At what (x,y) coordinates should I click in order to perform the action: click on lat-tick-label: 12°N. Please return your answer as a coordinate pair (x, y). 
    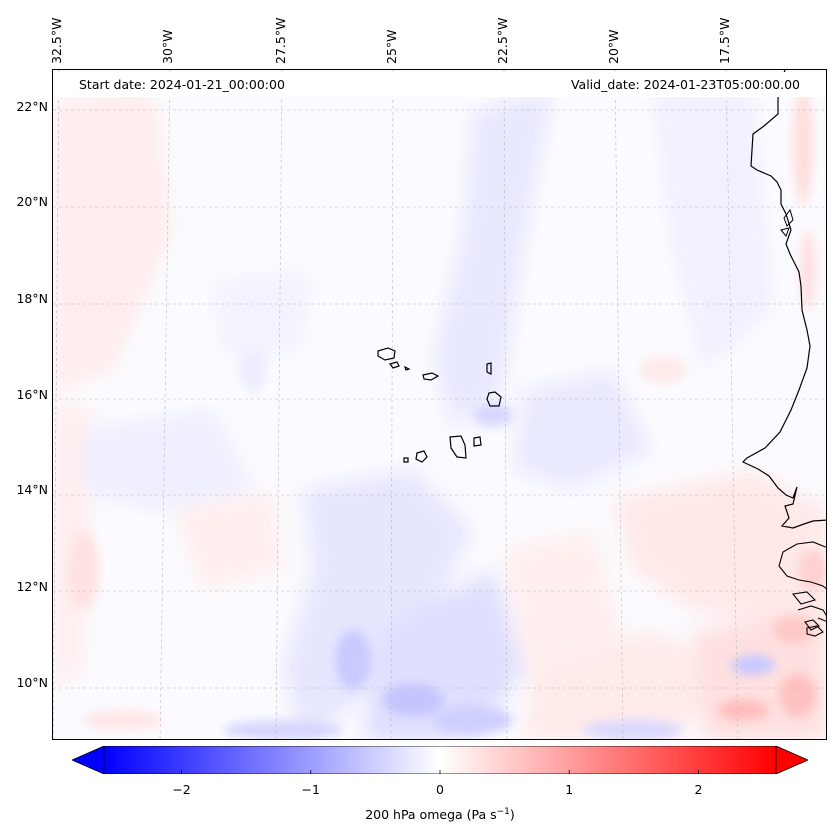
    Looking at the image, I should click on (32, 586).